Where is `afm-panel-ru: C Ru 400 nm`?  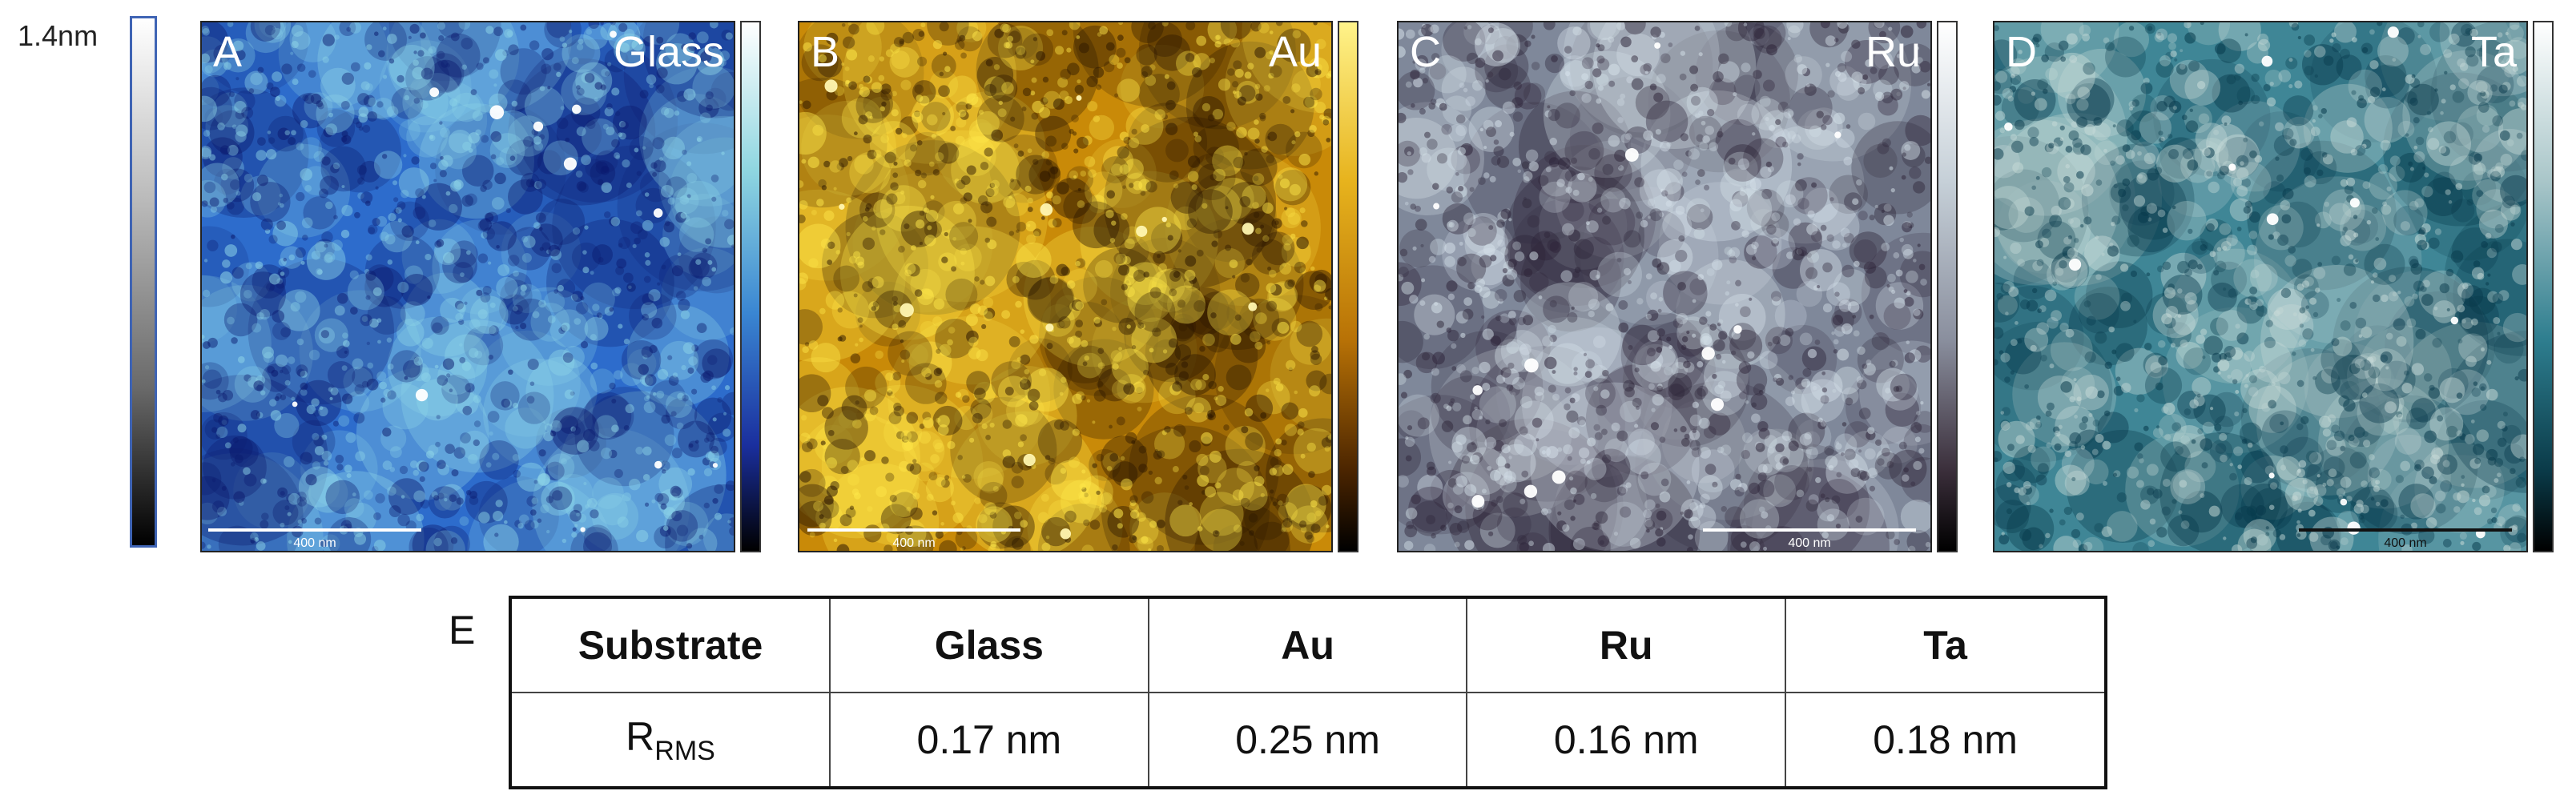 afm-panel-ru: C Ru 400 nm is located at coordinates (1664, 286).